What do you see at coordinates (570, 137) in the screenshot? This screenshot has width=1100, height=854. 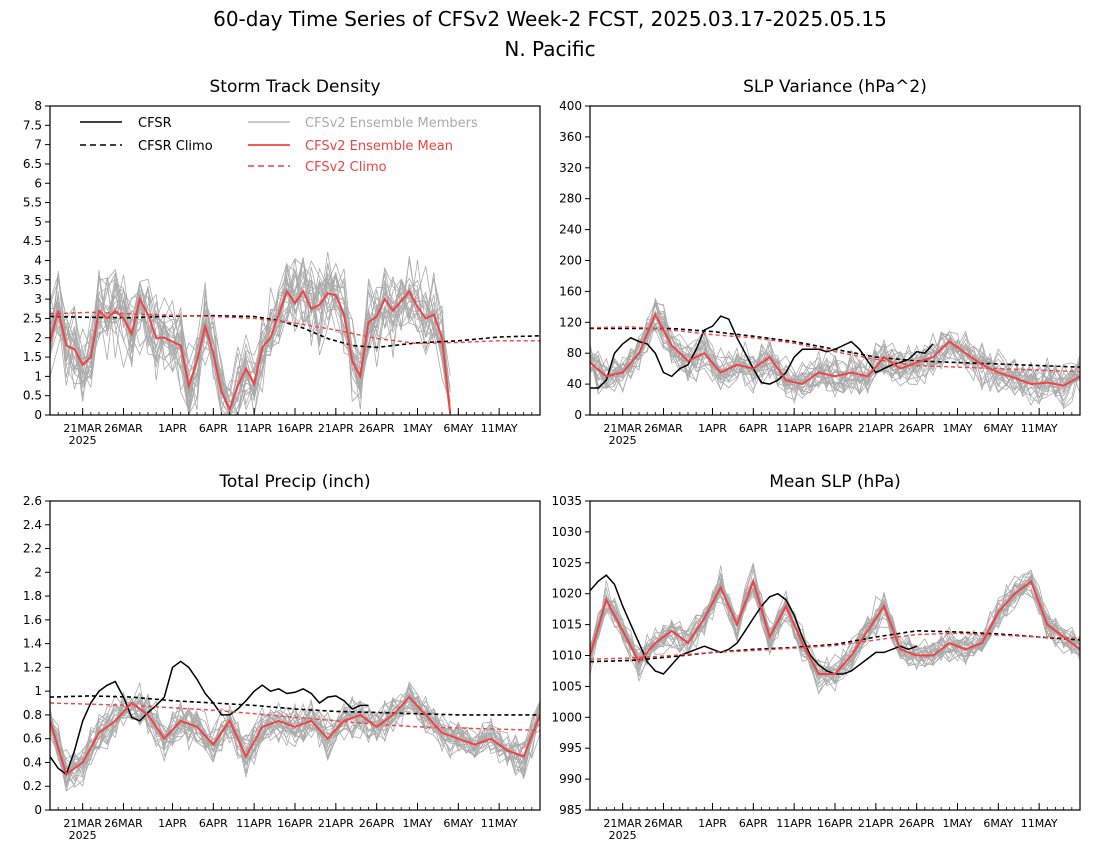 I see `y-tick-label: 360` at bounding box center [570, 137].